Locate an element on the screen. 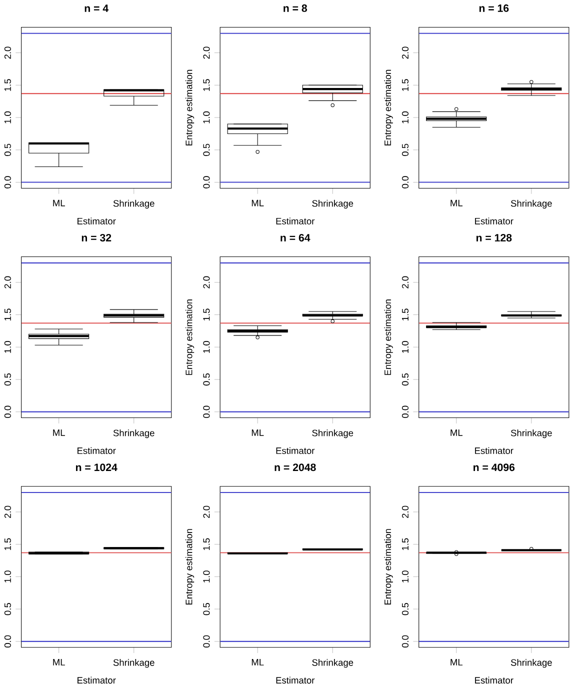 The height and width of the screenshot is (688, 571). chart-title: n = 1024 is located at coordinates (97, 468).